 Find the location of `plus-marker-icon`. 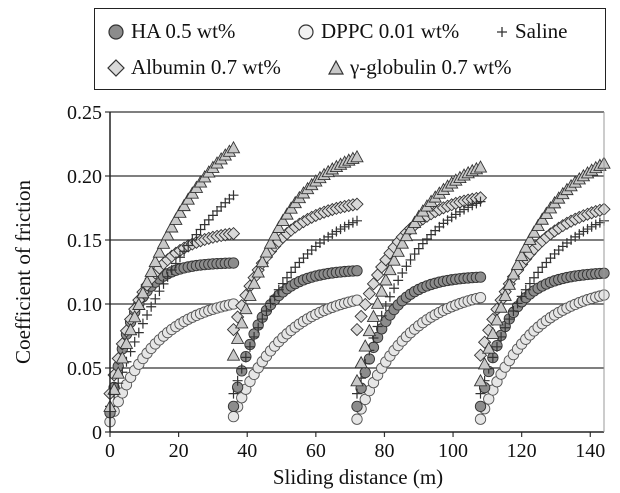

plus-marker-icon is located at coordinates (502, 31).